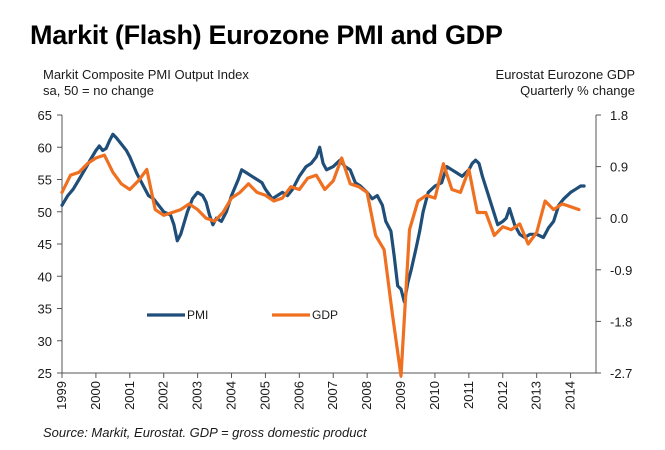  Describe the element at coordinates (163, 395) in the screenshot. I see `x-tick-label: 2002` at that location.